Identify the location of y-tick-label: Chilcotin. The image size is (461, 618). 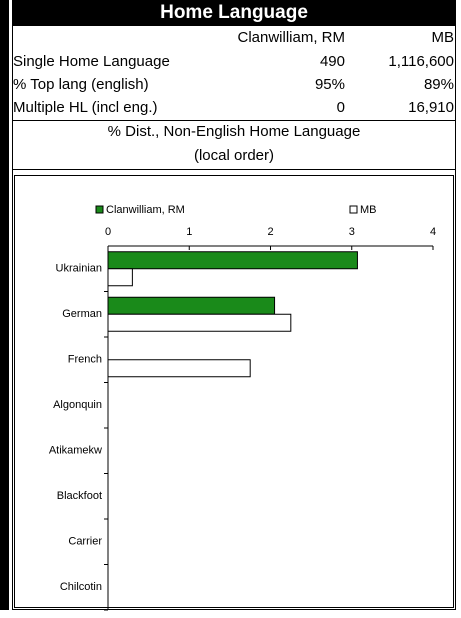
(81, 587).